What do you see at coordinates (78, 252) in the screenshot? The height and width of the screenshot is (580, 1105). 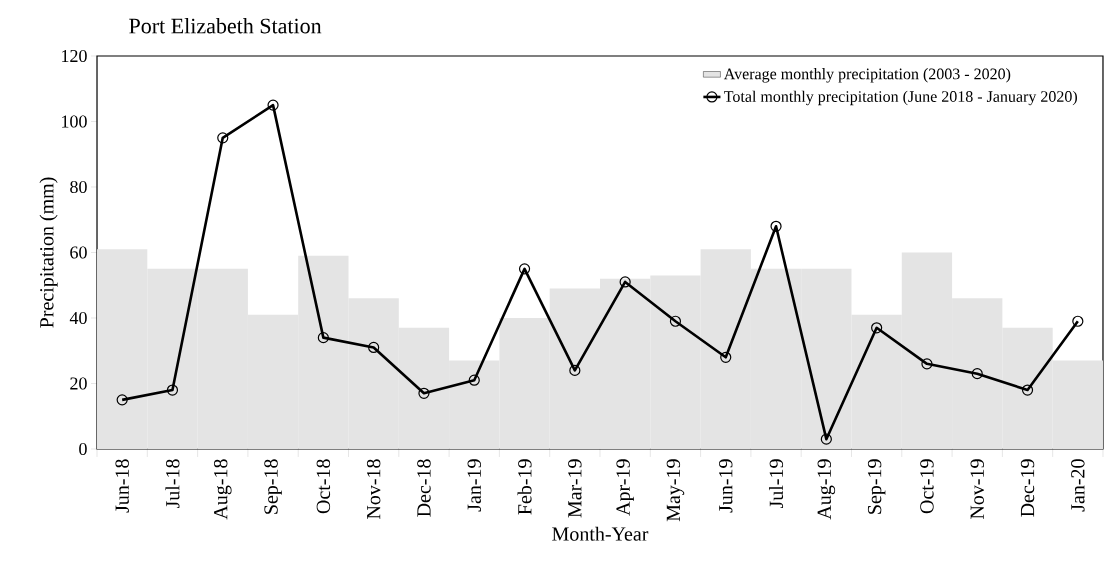 I see `y-tick-label: 60` at bounding box center [78, 252].